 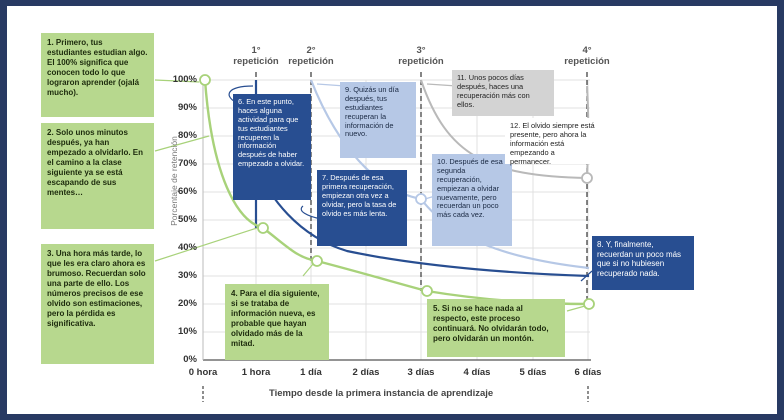 I want to click on repetition-2-text: repetición, so click(x=311, y=61).